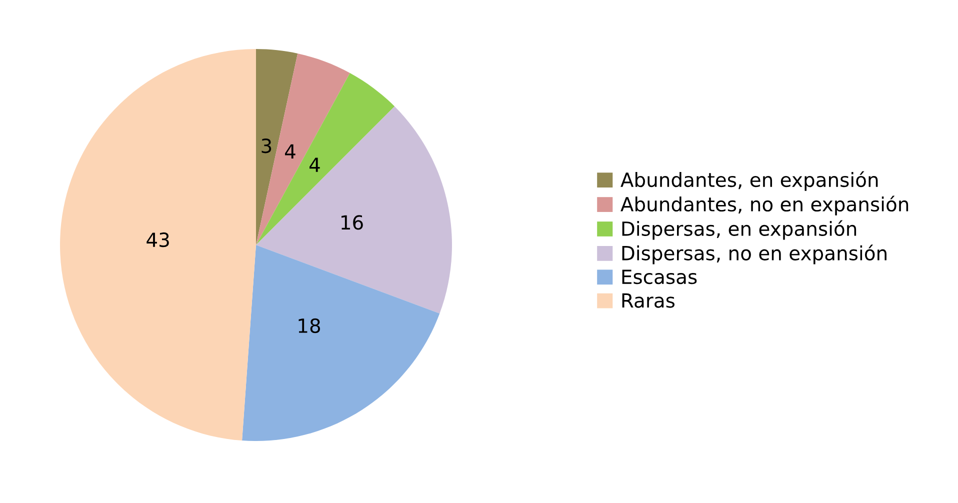 The height and width of the screenshot is (503, 958). What do you see at coordinates (659, 277) in the screenshot?
I see `legend-label: Escasas` at bounding box center [659, 277].